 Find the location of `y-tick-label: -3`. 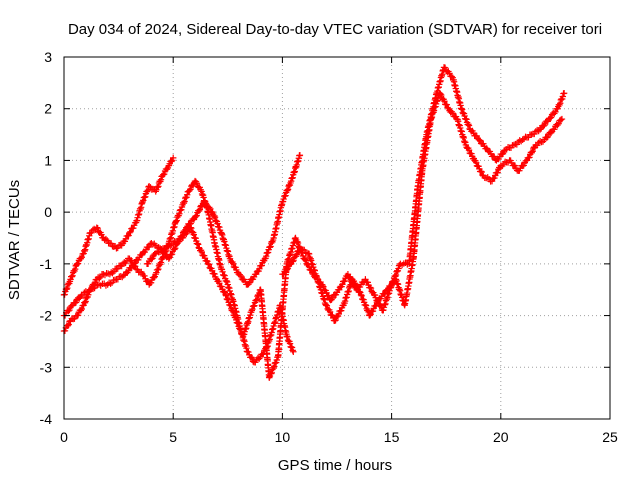

y-tick-label: -3 is located at coordinates (46, 367).